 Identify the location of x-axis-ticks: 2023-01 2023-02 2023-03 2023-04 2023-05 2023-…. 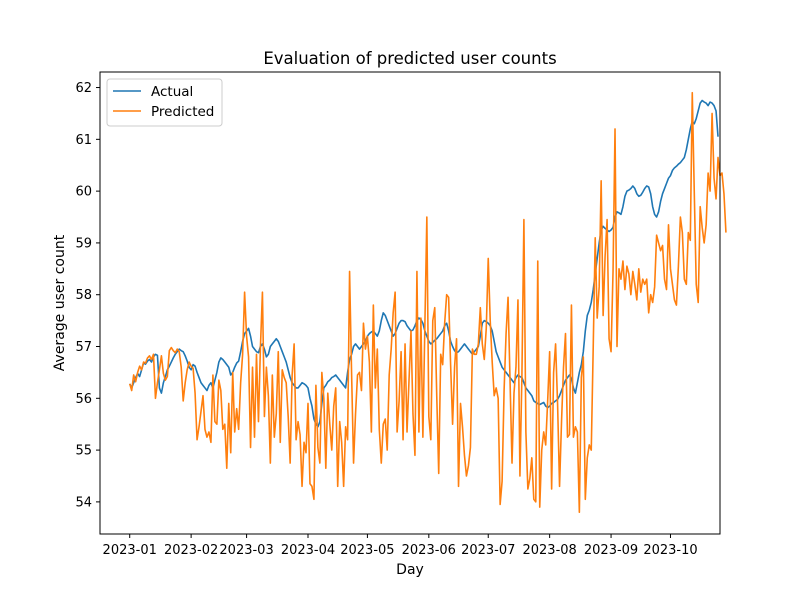
(400, 546).